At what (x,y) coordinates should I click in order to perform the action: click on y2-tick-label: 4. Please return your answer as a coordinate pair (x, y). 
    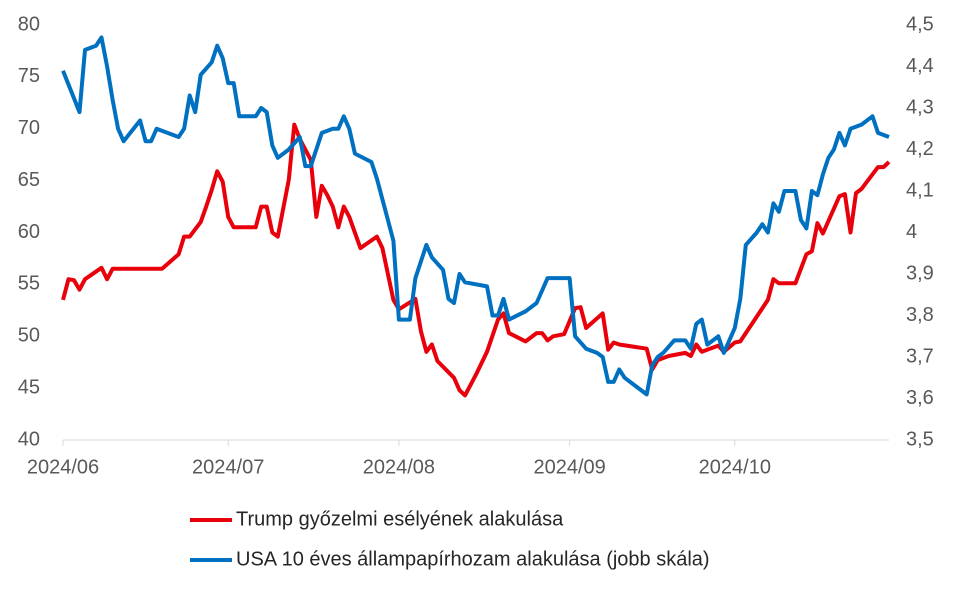
    Looking at the image, I should click on (911, 232).